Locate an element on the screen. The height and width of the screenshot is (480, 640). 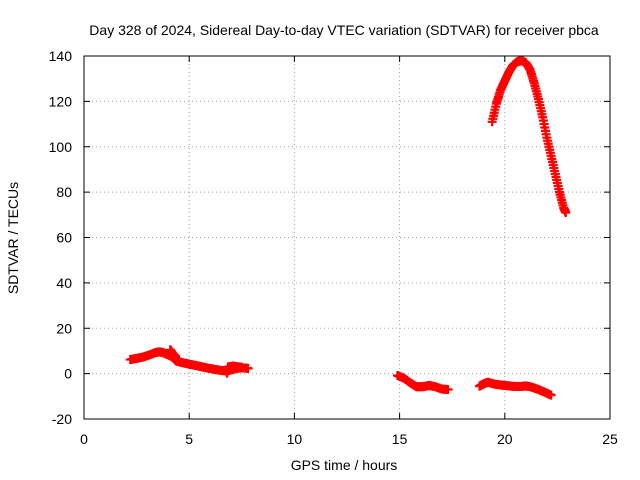
x-tick-label: 0 is located at coordinates (84, 439).